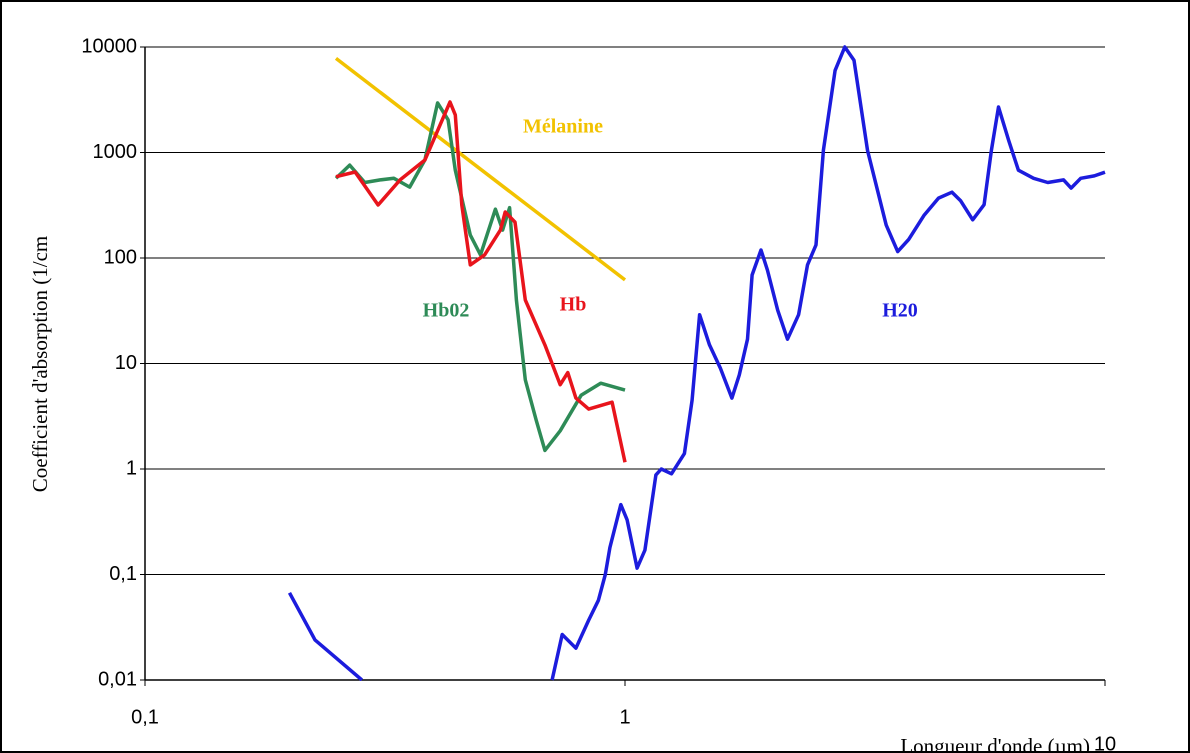  What do you see at coordinates (624, 717) in the screenshot?
I see `x-tick-label: 1` at bounding box center [624, 717].